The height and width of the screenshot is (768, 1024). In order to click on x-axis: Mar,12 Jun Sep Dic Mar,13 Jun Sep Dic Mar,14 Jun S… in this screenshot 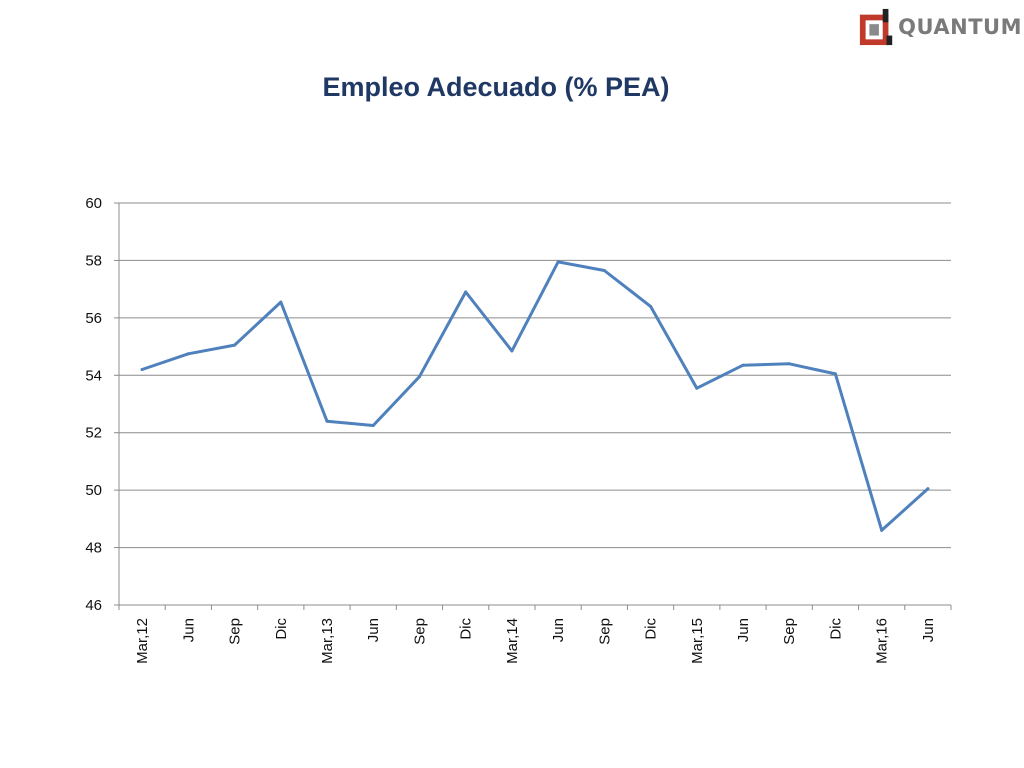, I will do `click(535, 634)`.